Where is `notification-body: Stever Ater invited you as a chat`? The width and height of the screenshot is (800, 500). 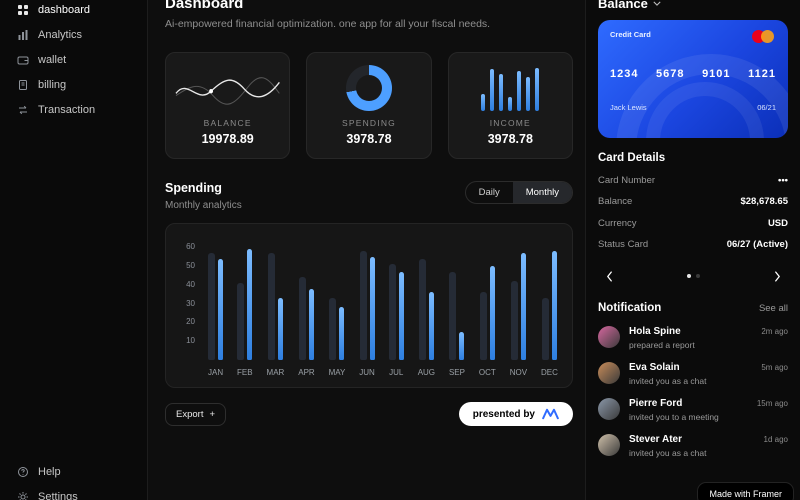
notification-body: Stever Ater invited you as a chat is located at coordinates (692, 446).